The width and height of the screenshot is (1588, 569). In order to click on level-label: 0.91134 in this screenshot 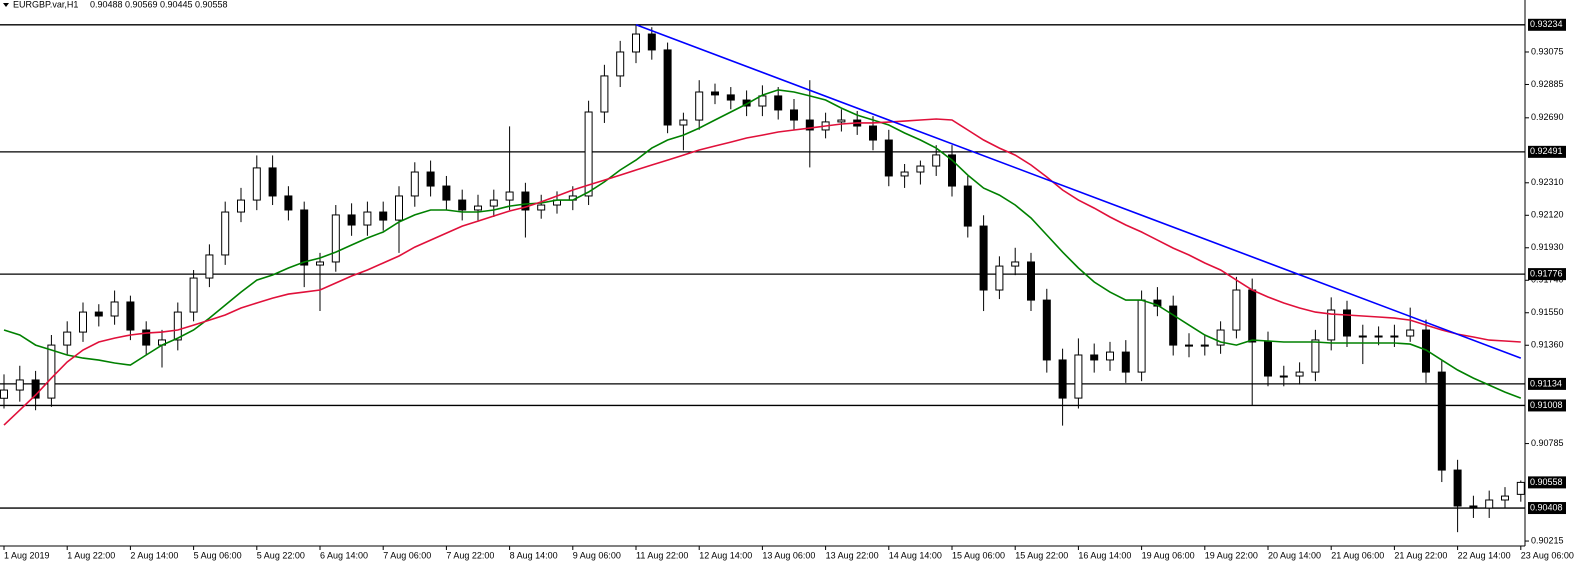, I will do `click(1546, 383)`.